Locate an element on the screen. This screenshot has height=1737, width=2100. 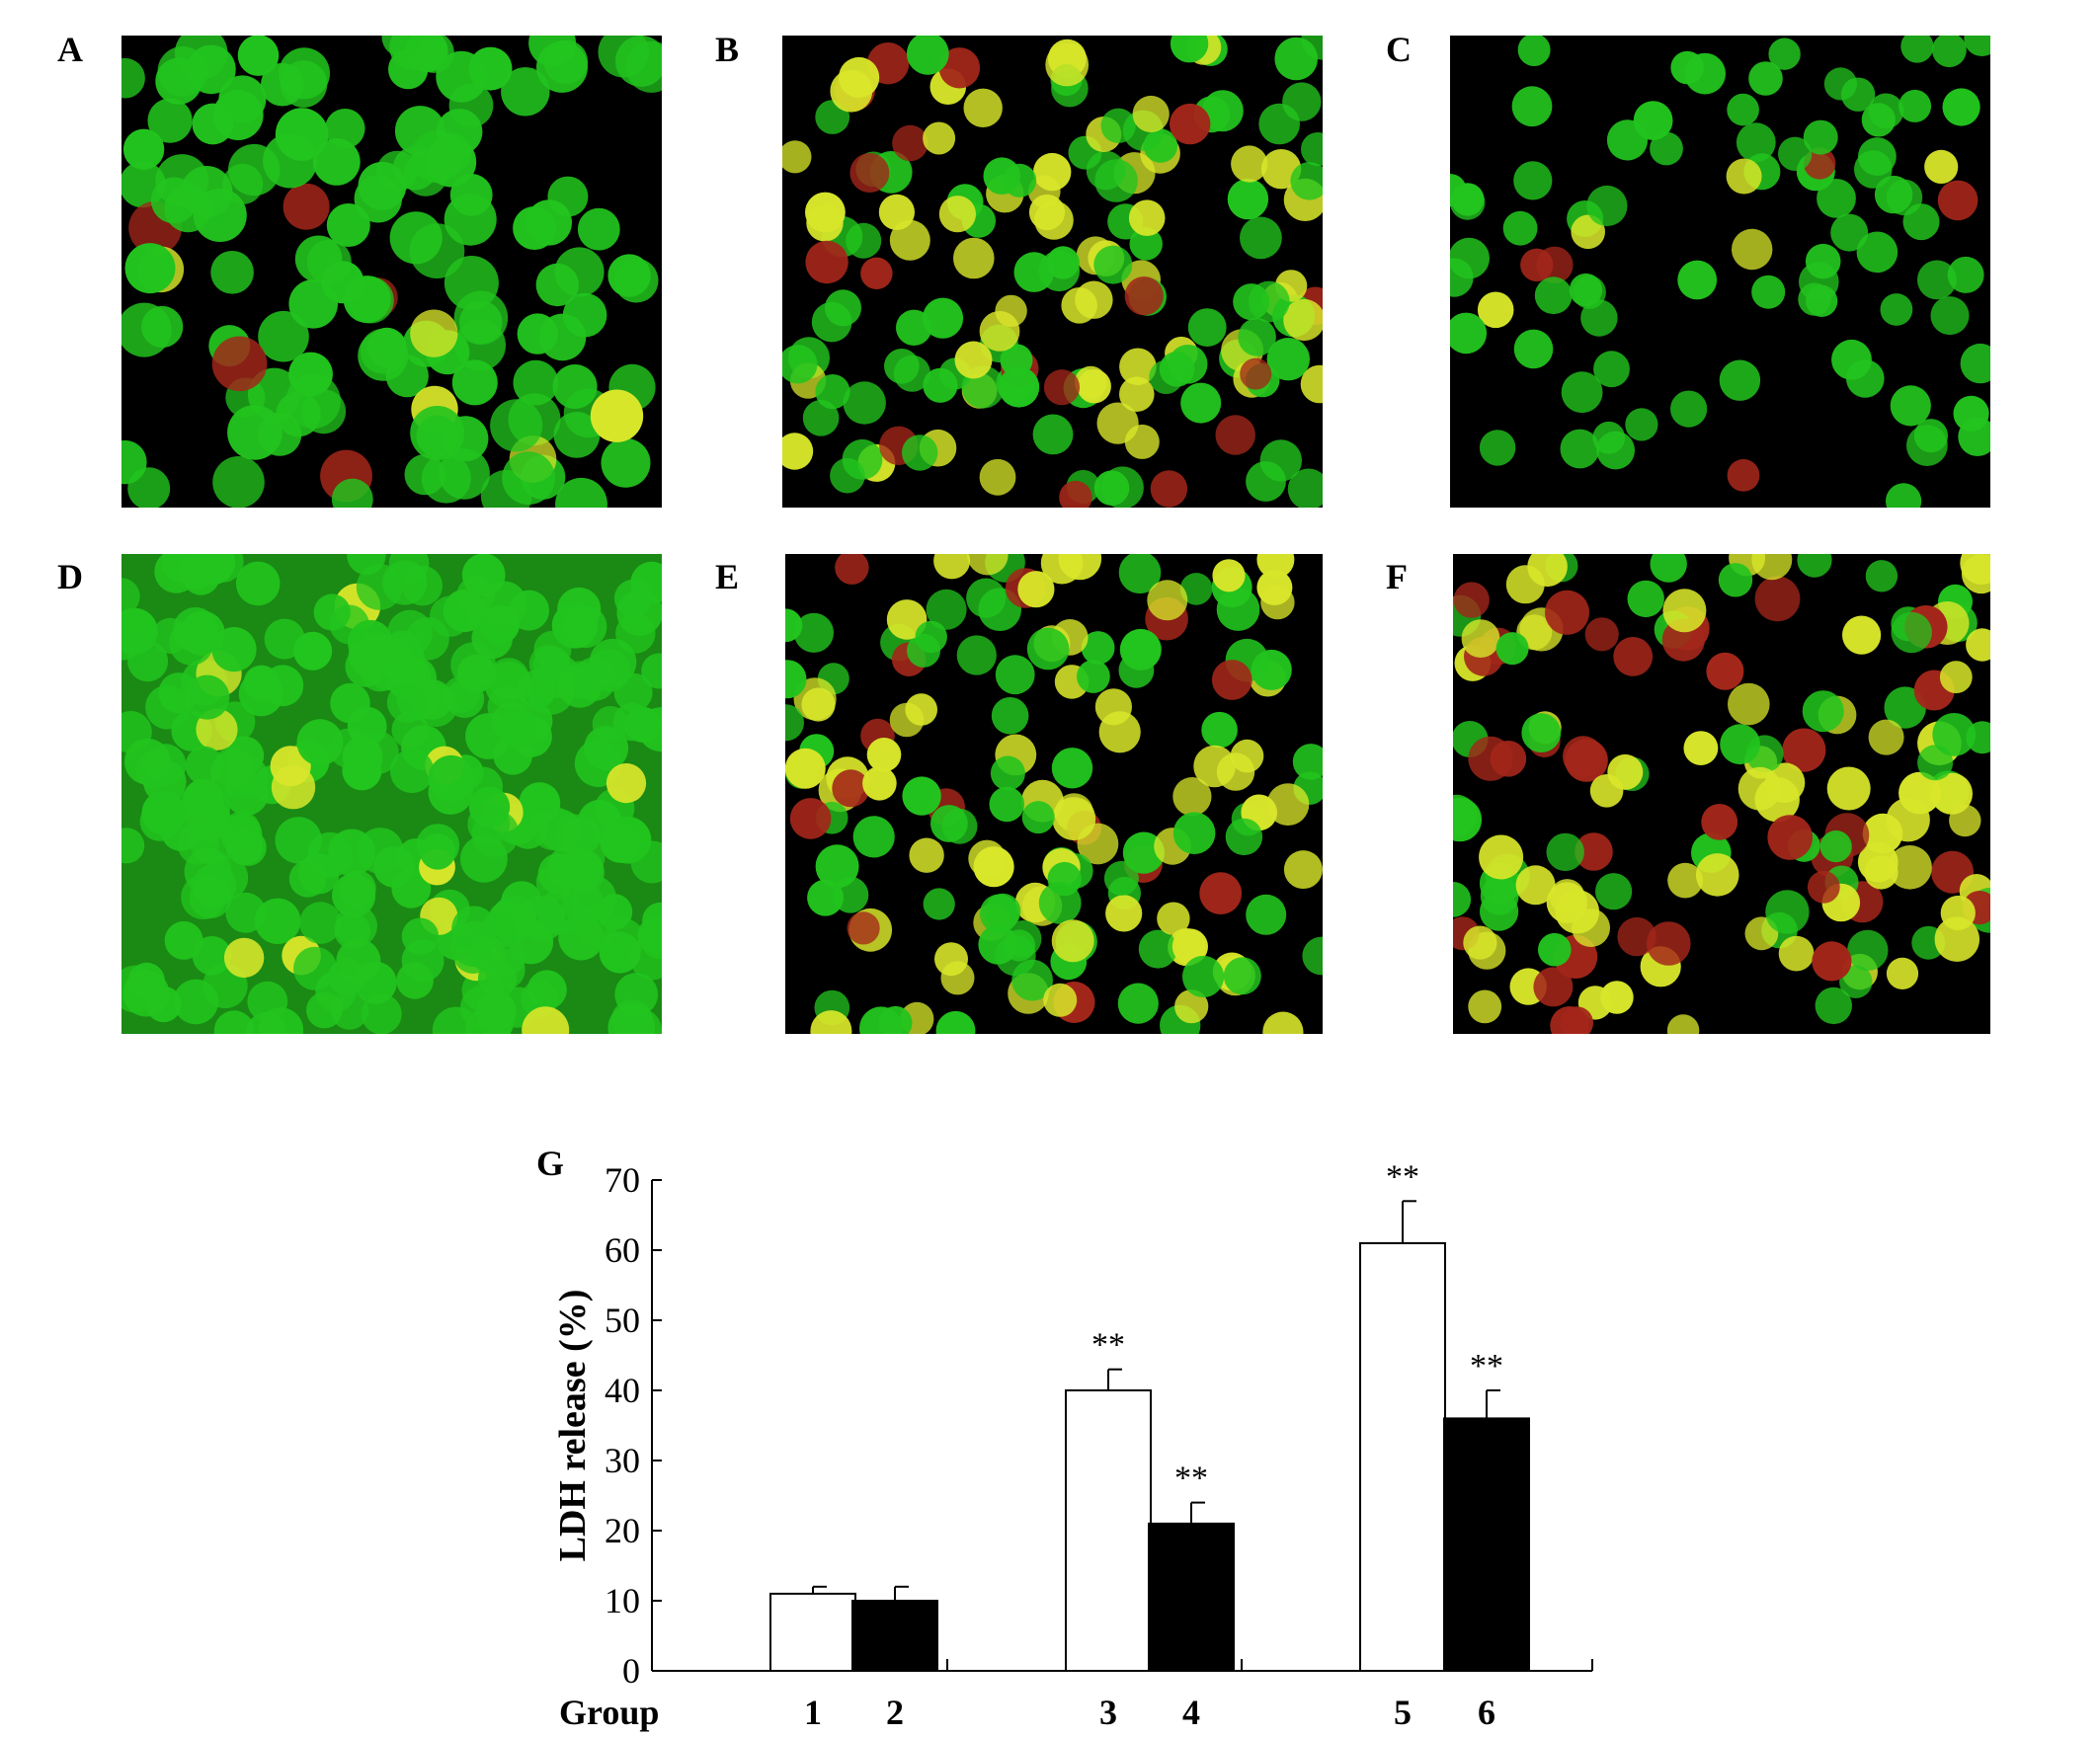
x-tick-label: 4 is located at coordinates (1191, 1712).